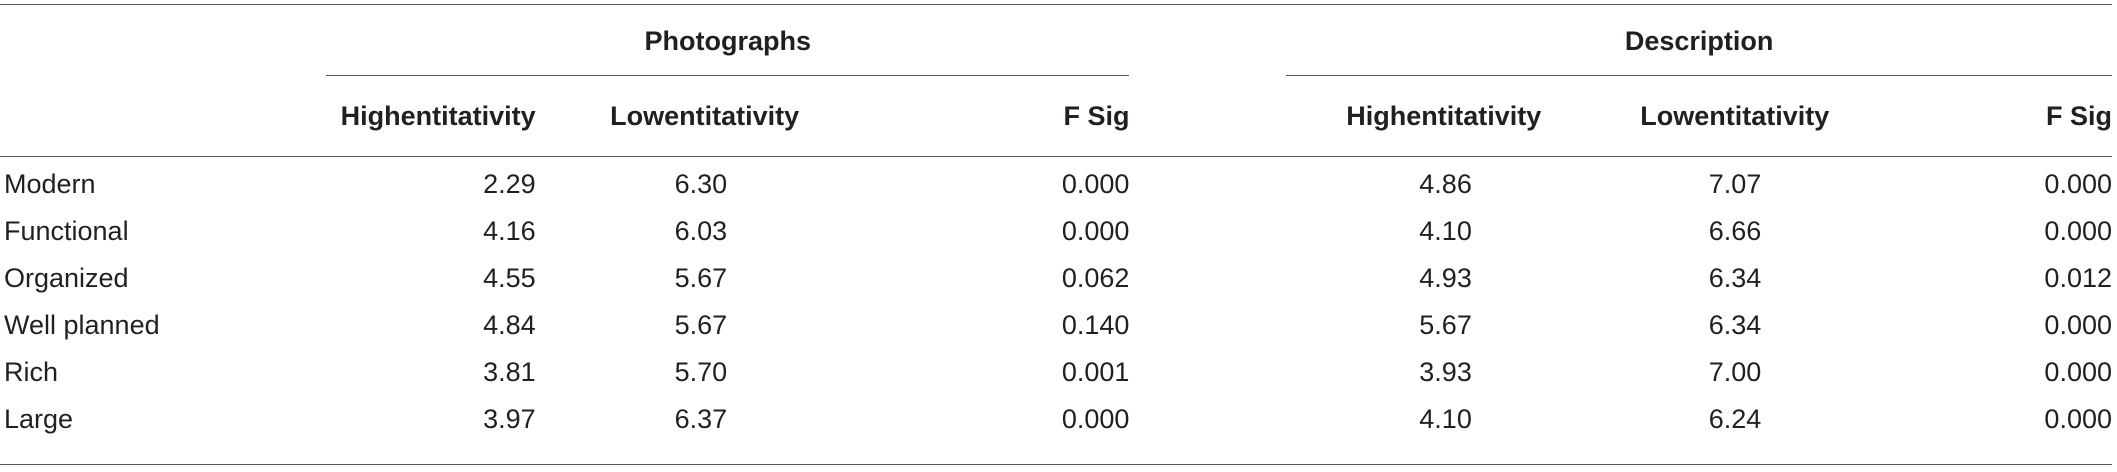 Image resolution: width=2117 pixels, height=472 pixels. What do you see at coordinates (438, 115) in the screenshot?
I see `header-photo-high-label: Highentitativity` at bounding box center [438, 115].